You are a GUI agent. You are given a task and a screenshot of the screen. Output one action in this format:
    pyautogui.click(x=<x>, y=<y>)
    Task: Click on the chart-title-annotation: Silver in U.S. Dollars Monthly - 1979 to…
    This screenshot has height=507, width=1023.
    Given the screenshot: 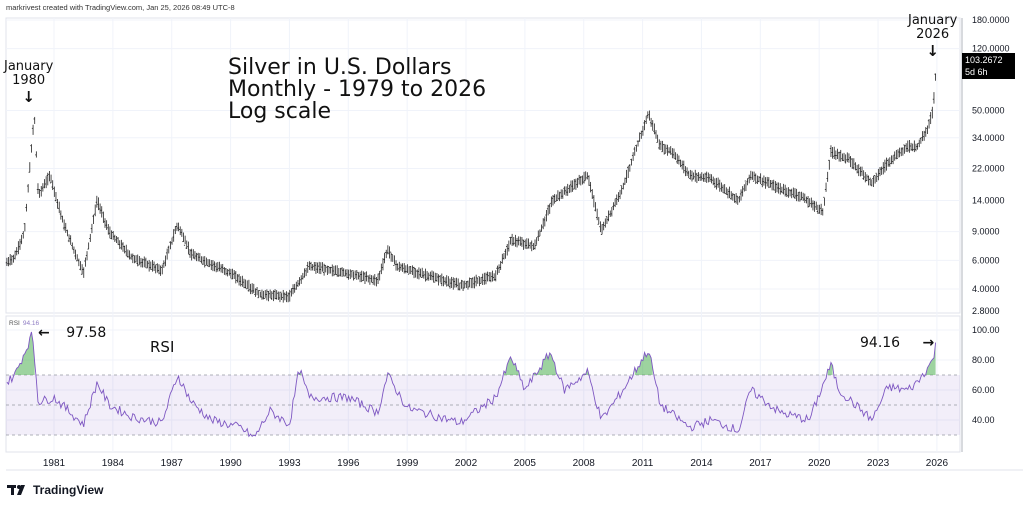 What is the action you would take?
    pyautogui.click(x=357, y=90)
    